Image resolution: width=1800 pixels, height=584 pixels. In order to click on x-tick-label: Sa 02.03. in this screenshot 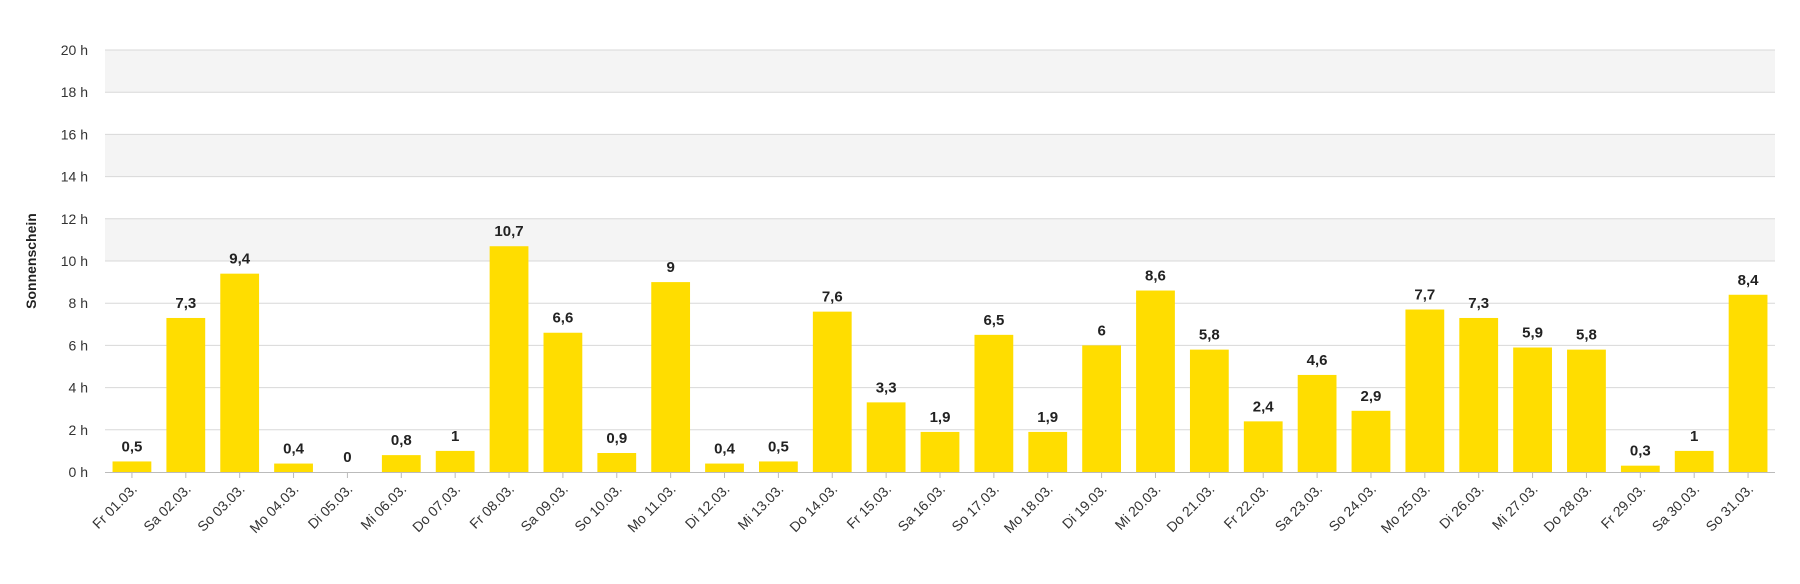, I will do `click(167, 508)`.